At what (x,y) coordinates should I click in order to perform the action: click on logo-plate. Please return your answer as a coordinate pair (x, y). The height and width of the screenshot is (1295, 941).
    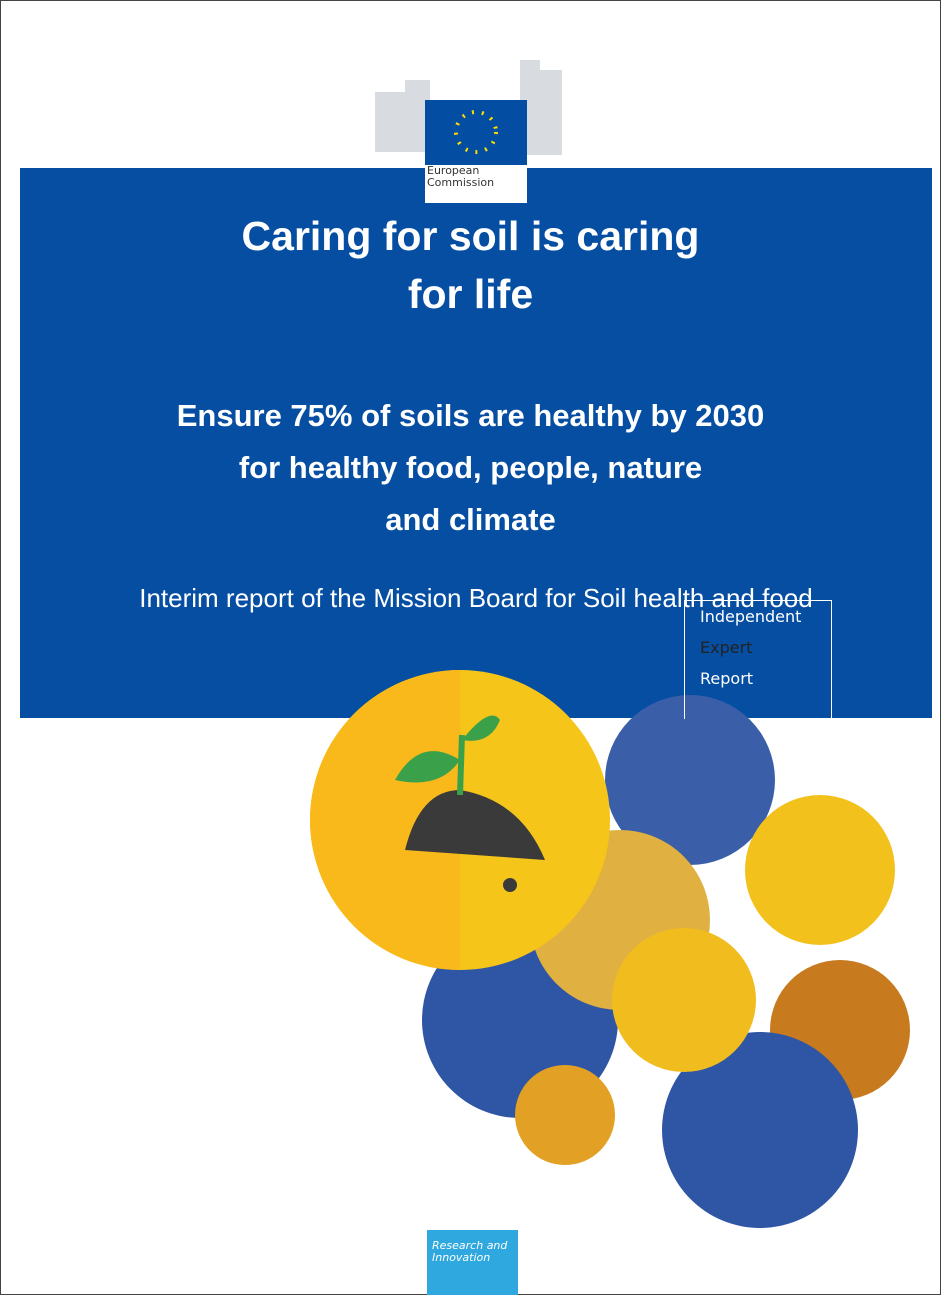
    Looking at the image, I should click on (476, 184).